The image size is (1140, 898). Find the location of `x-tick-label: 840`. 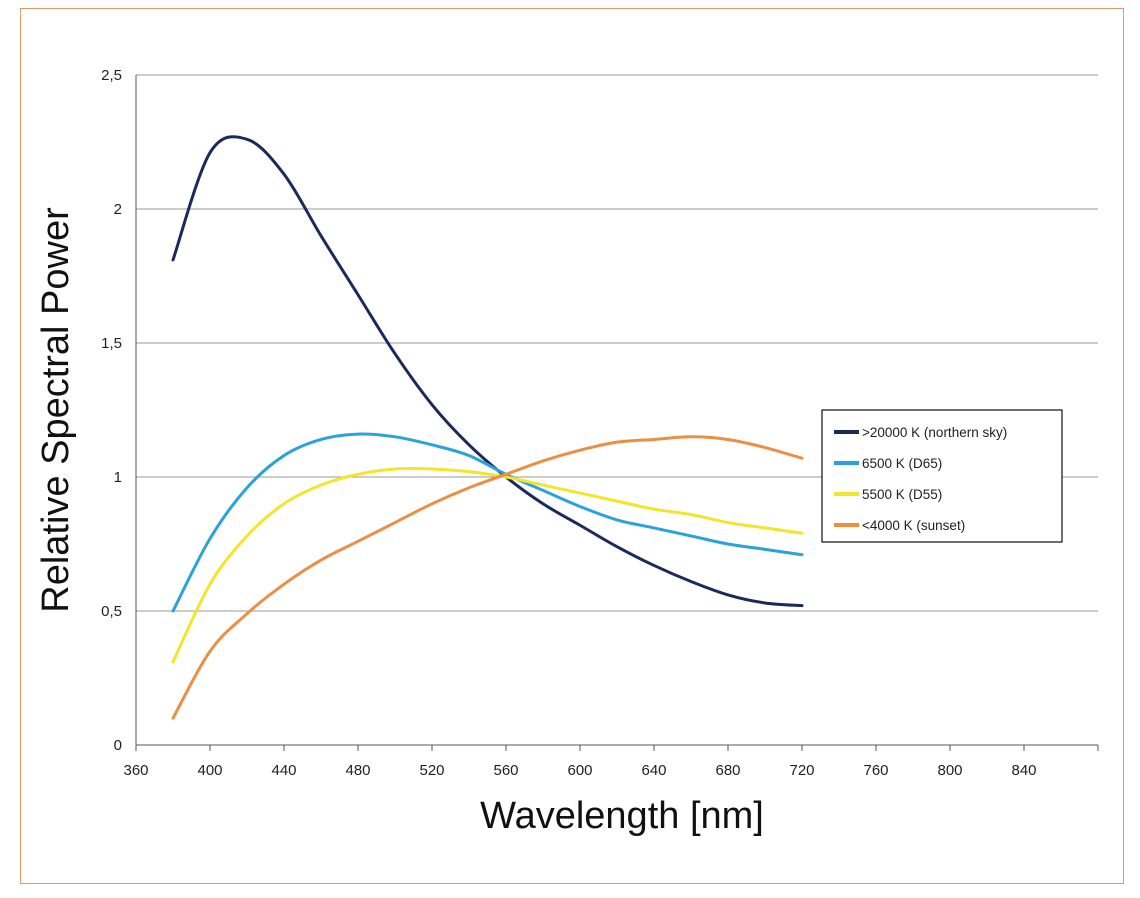

x-tick-label: 840 is located at coordinates (1023, 770).